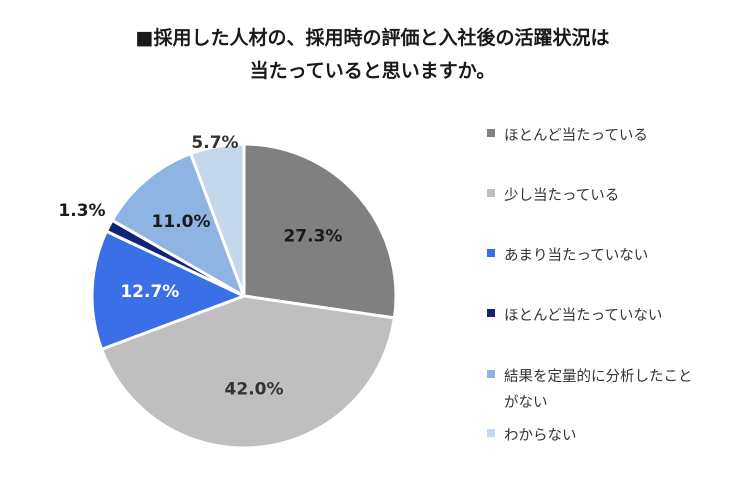 This screenshot has width=745, height=498. Describe the element at coordinates (312, 236) in the screenshot. I see `slice-value-label: 27.3%` at that location.